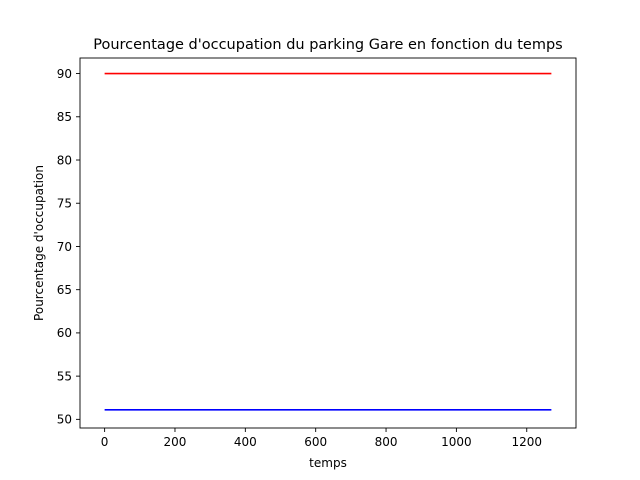 The image size is (640, 480). What do you see at coordinates (64, 333) in the screenshot?
I see `y-tick-label: 60` at bounding box center [64, 333].